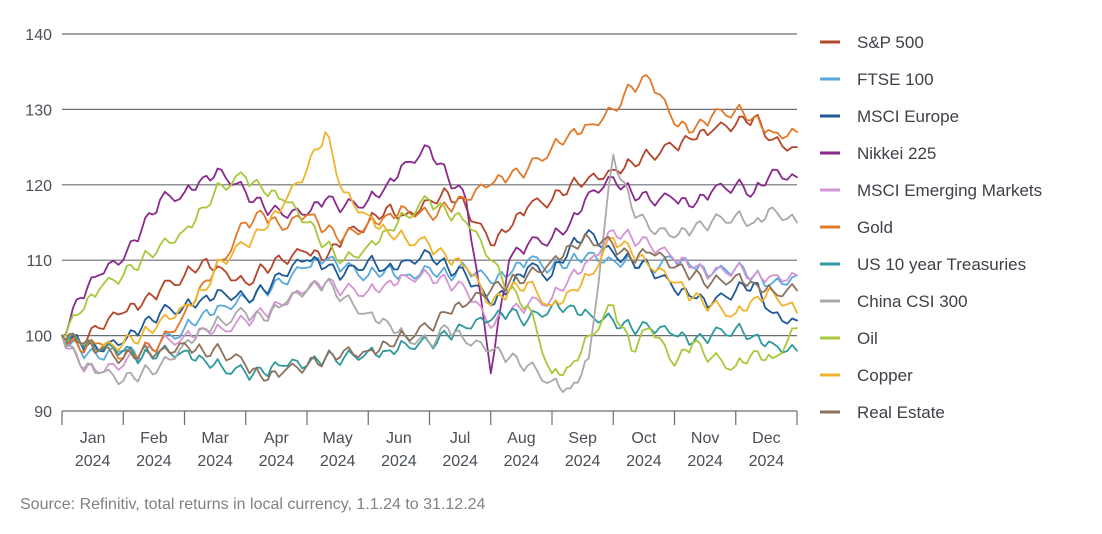  Describe the element at coordinates (38, 110) in the screenshot. I see `y-tick-label: 130` at that location.